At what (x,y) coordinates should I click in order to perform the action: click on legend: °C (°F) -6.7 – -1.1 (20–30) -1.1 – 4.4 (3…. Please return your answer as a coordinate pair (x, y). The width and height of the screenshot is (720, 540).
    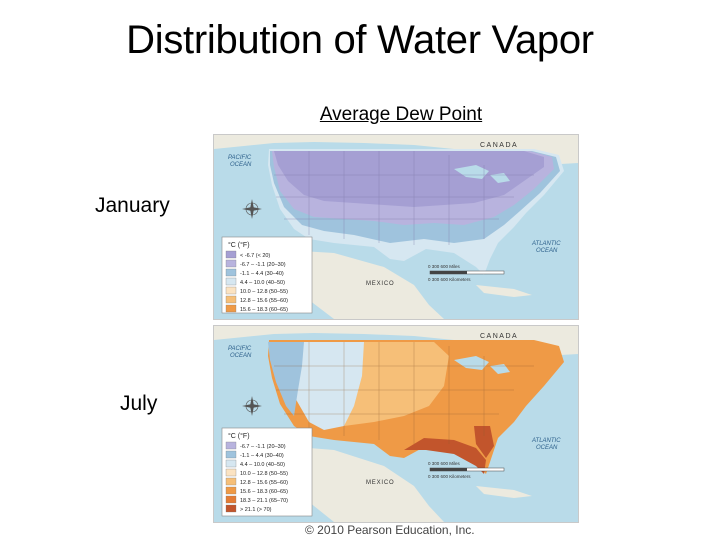
    Looking at the image, I should click on (267, 472).